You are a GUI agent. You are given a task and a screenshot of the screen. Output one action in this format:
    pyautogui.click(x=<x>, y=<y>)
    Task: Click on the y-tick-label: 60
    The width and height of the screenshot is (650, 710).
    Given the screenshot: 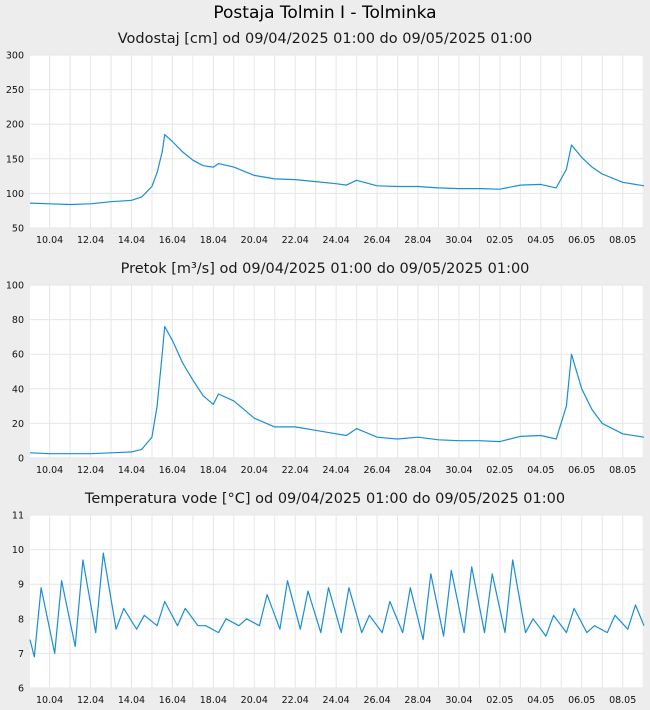 What is the action you would take?
    pyautogui.click(x=18, y=355)
    